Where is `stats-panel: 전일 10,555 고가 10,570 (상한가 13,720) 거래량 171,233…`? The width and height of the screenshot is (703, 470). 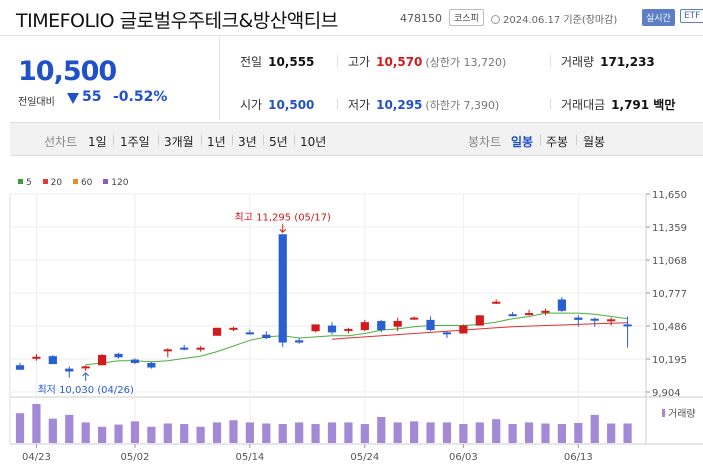 stats-panel: 전일 10,555 고가 10,570 (상한가 13,720) 거래량 171,233… is located at coordinates (461, 78).